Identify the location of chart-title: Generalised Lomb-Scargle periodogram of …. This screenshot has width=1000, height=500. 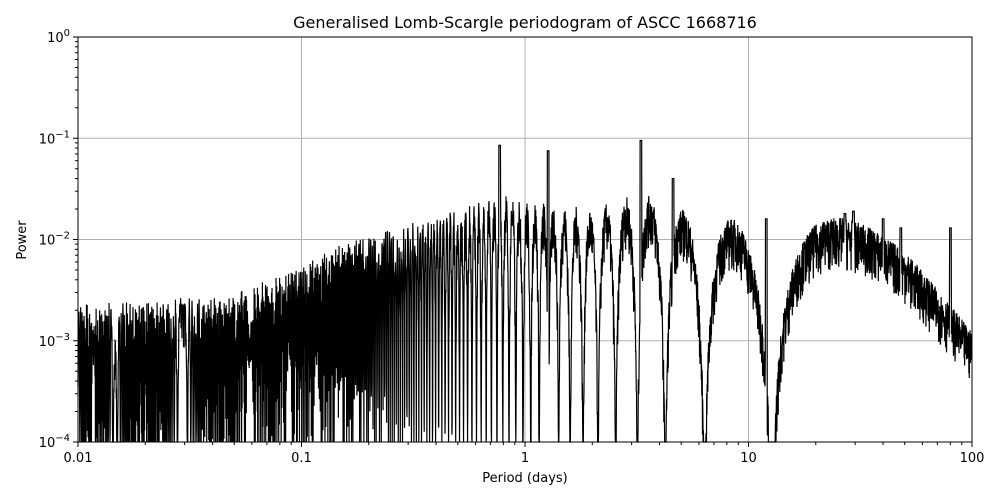
(525, 22).